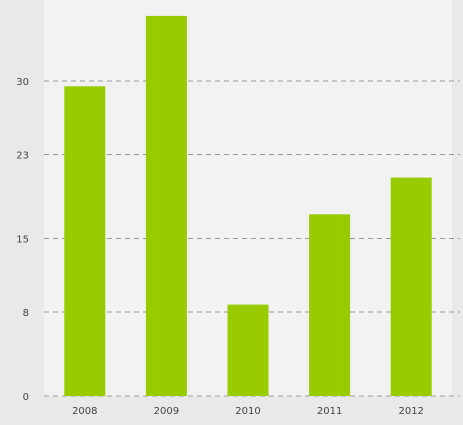 This screenshot has height=425, width=463. What do you see at coordinates (411, 286) in the screenshot?
I see `bar-2012` at bounding box center [411, 286].